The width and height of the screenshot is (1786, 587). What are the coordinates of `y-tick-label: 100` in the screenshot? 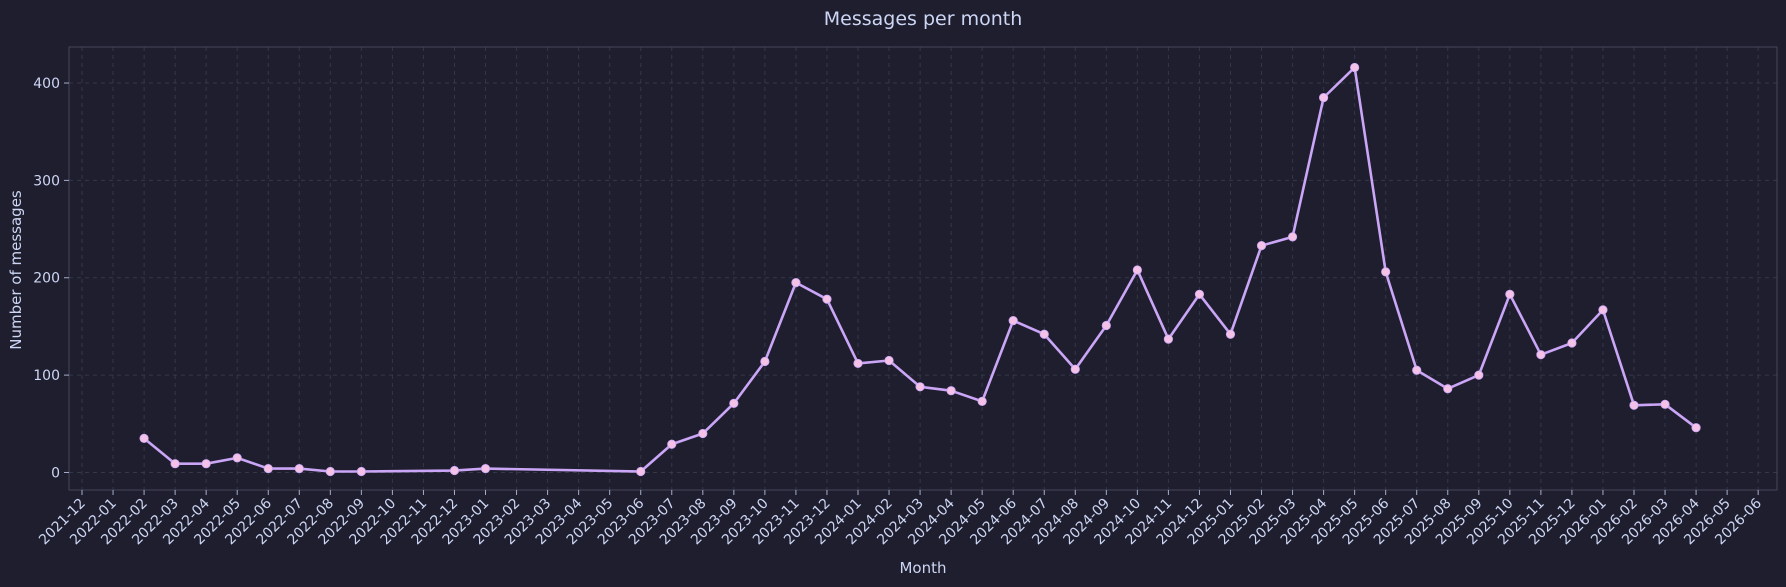 It's located at (46, 376).